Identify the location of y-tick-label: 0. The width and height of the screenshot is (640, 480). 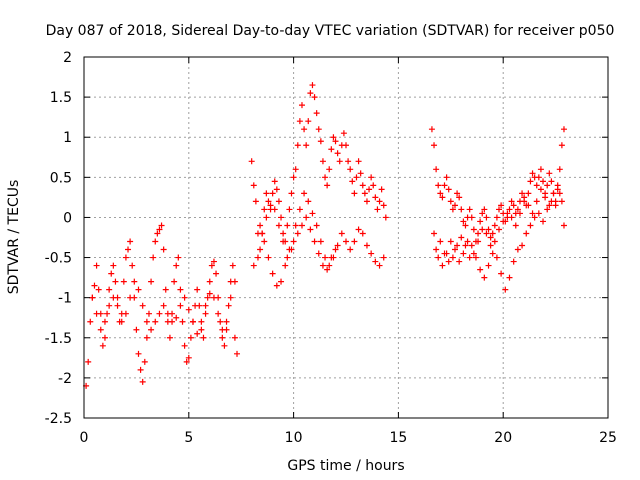
(67, 218).